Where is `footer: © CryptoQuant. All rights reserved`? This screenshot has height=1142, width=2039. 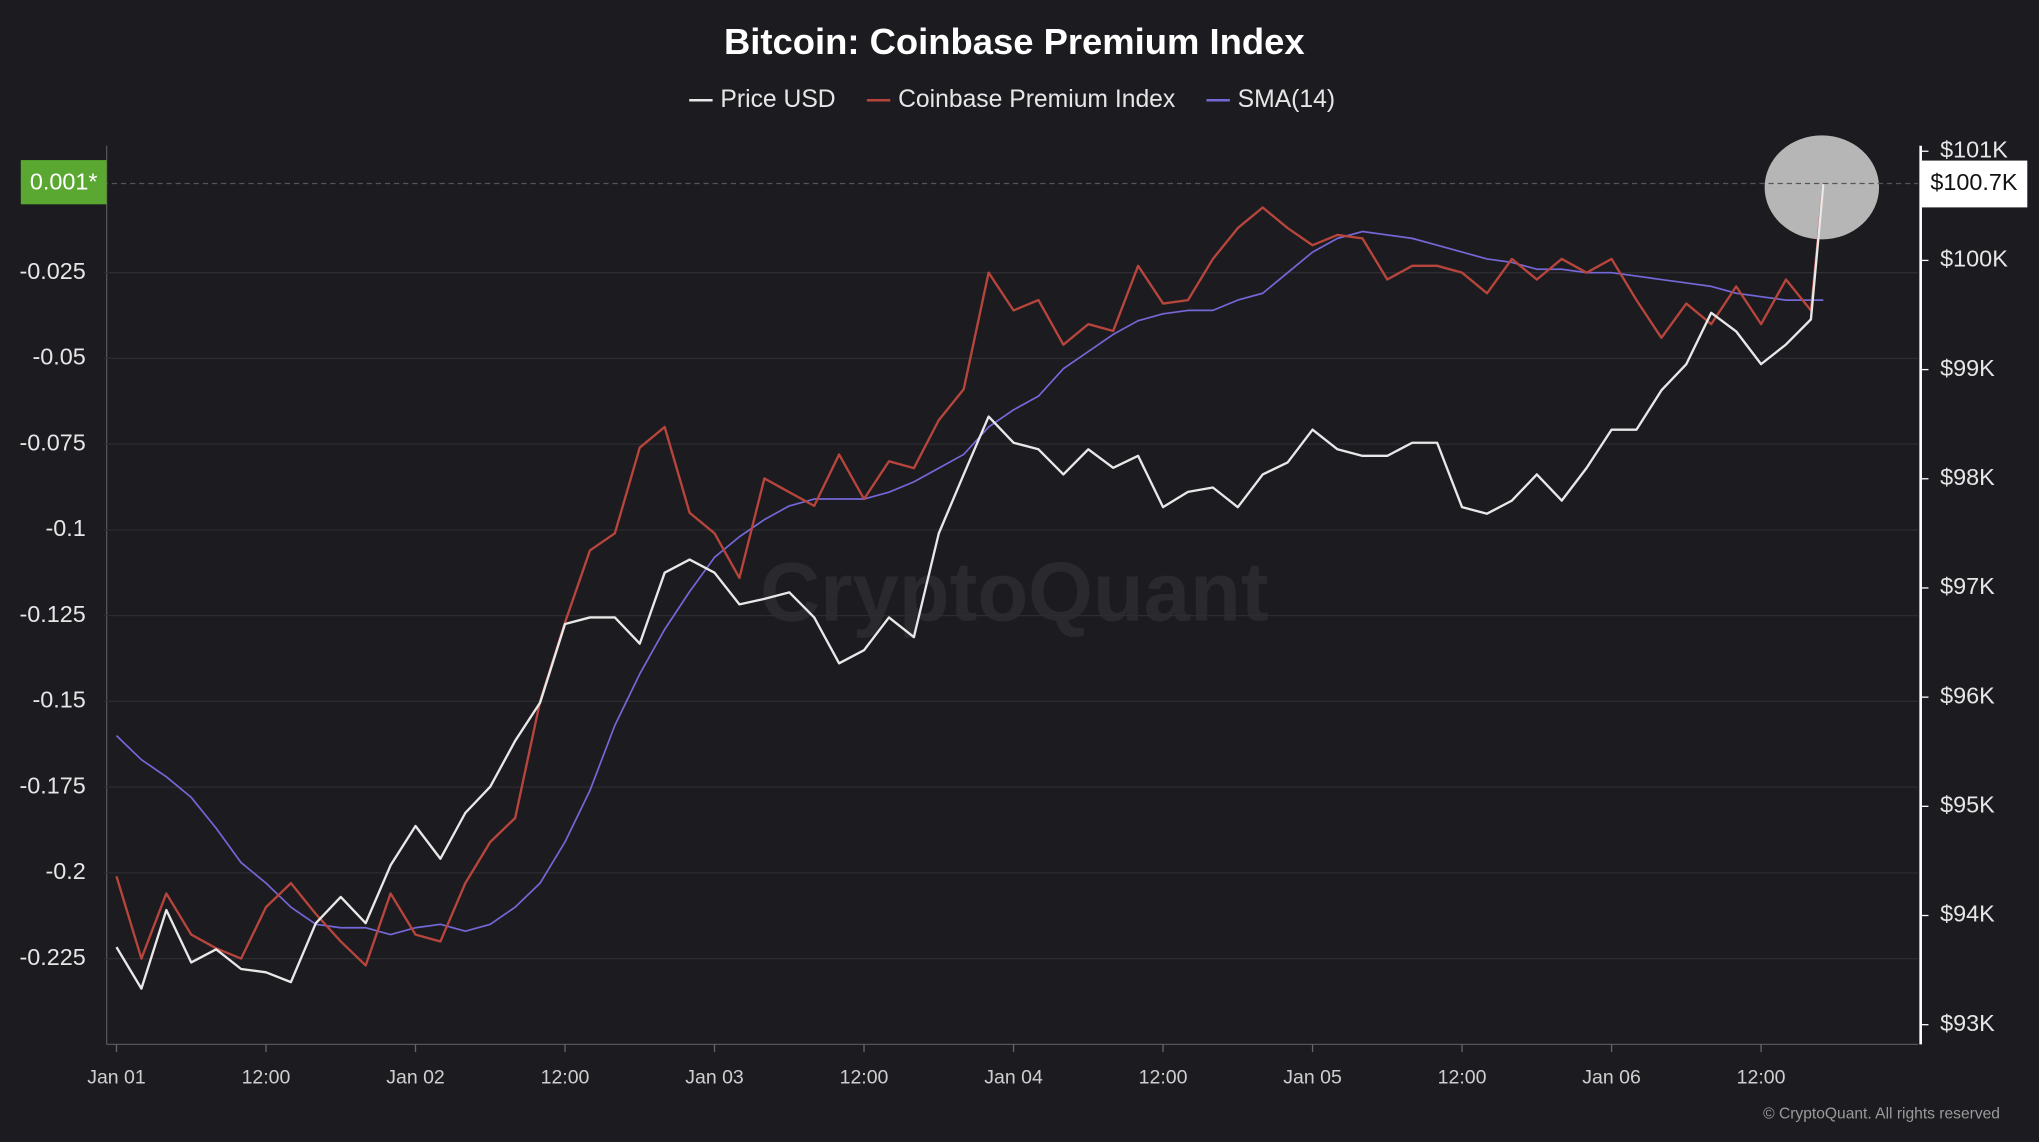
footer: © CryptoQuant. All rights reserved is located at coordinates (1881, 1114).